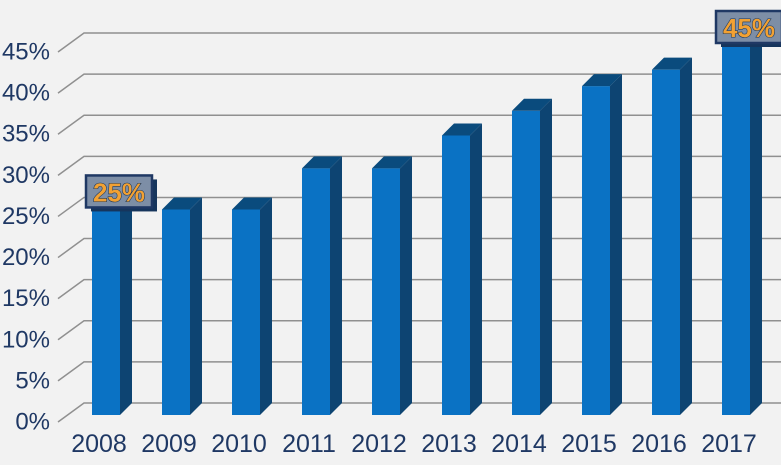 This screenshot has width=781, height=465. What do you see at coordinates (32, 422) in the screenshot?
I see `y-axis-label: 0%` at bounding box center [32, 422].